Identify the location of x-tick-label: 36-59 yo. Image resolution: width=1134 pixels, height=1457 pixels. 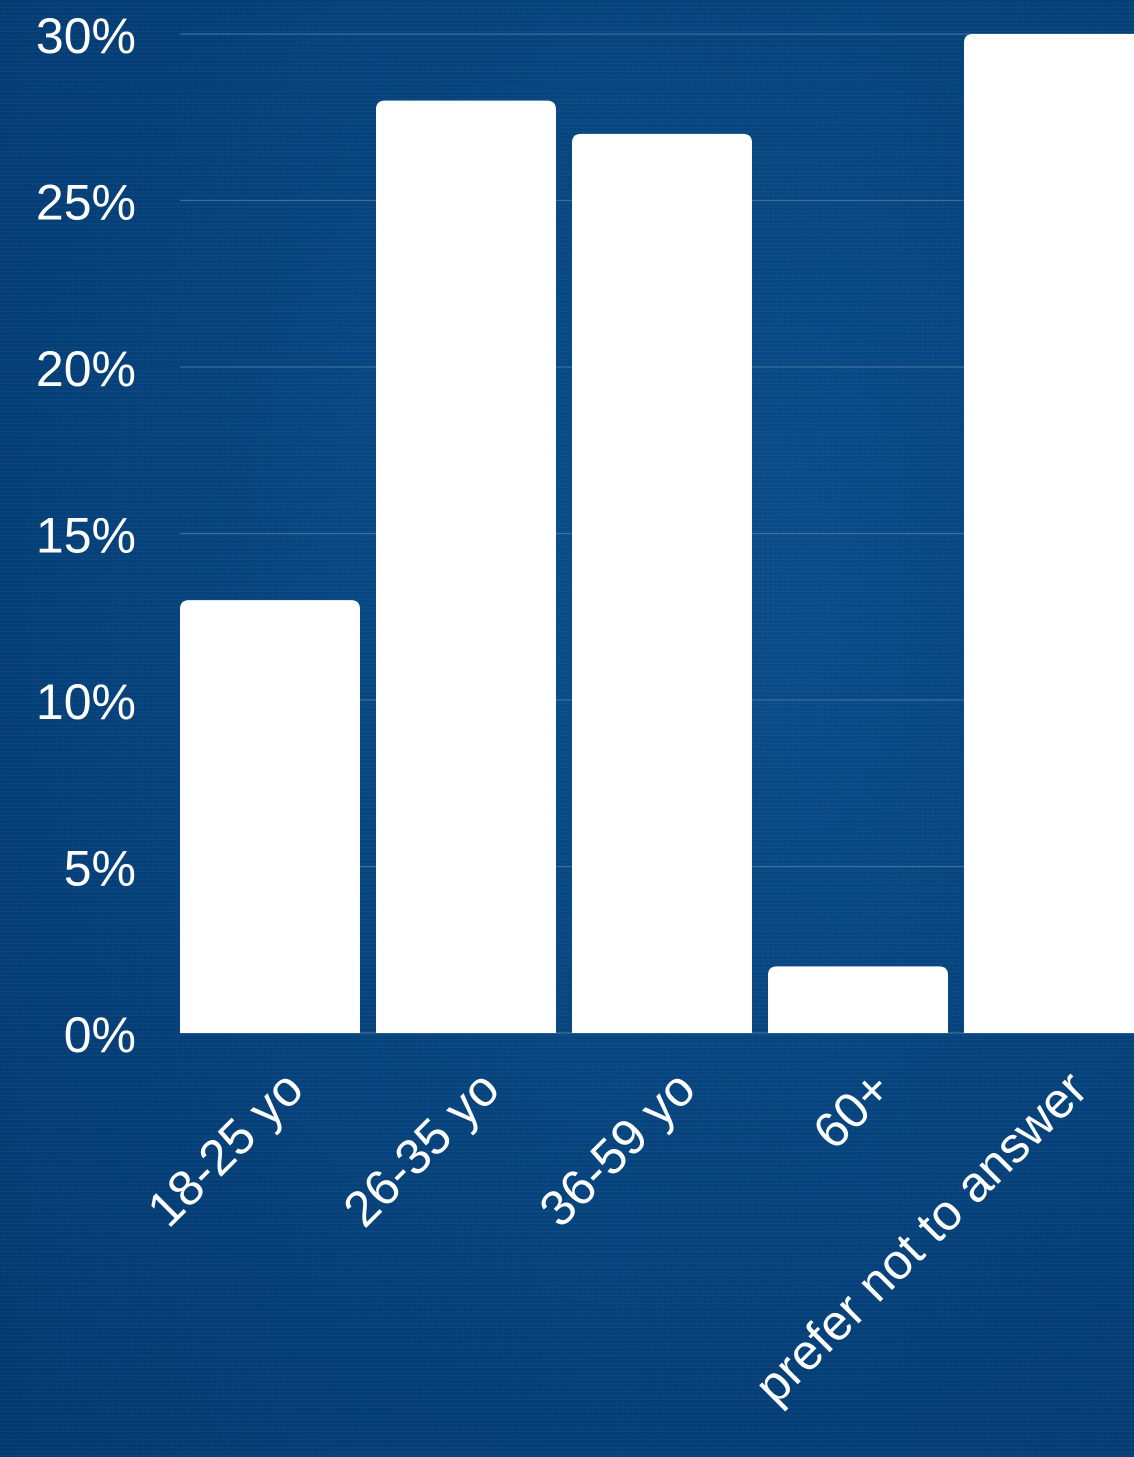
(617, 1148).